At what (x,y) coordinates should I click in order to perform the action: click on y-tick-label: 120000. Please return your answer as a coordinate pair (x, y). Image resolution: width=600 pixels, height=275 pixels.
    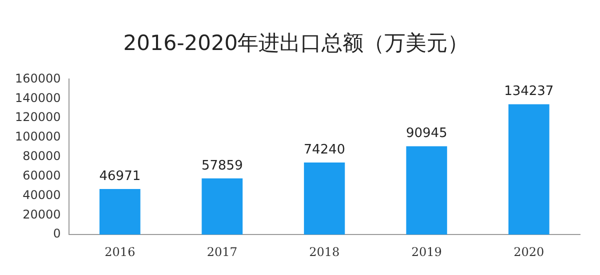
    Looking at the image, I should click on (37, 117).